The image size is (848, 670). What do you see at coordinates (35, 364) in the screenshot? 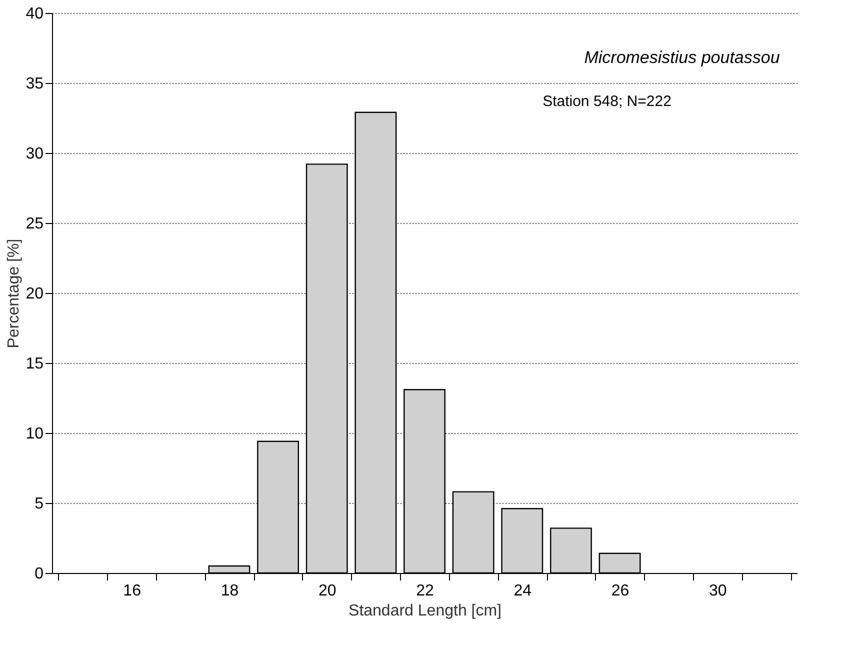
I see `y-tick-label: 15` at bounding box center [35, 364].